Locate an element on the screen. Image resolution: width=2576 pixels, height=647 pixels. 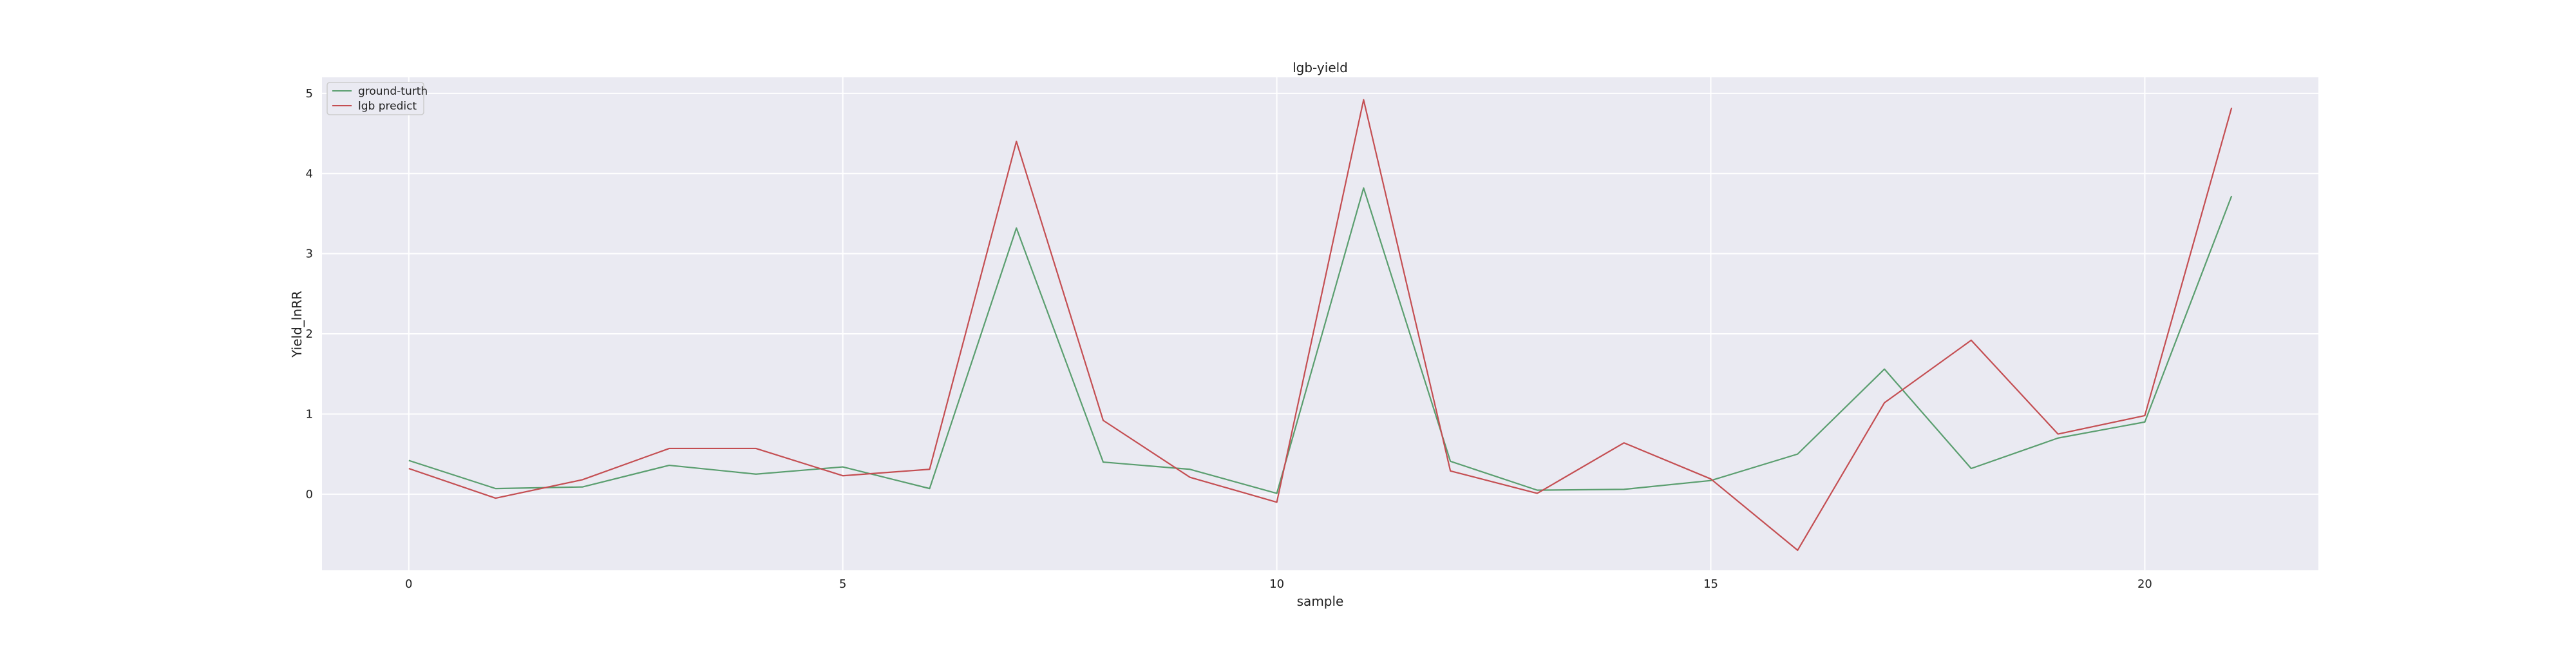
x-tick-label: 0 is located at coordinates (409, 584).